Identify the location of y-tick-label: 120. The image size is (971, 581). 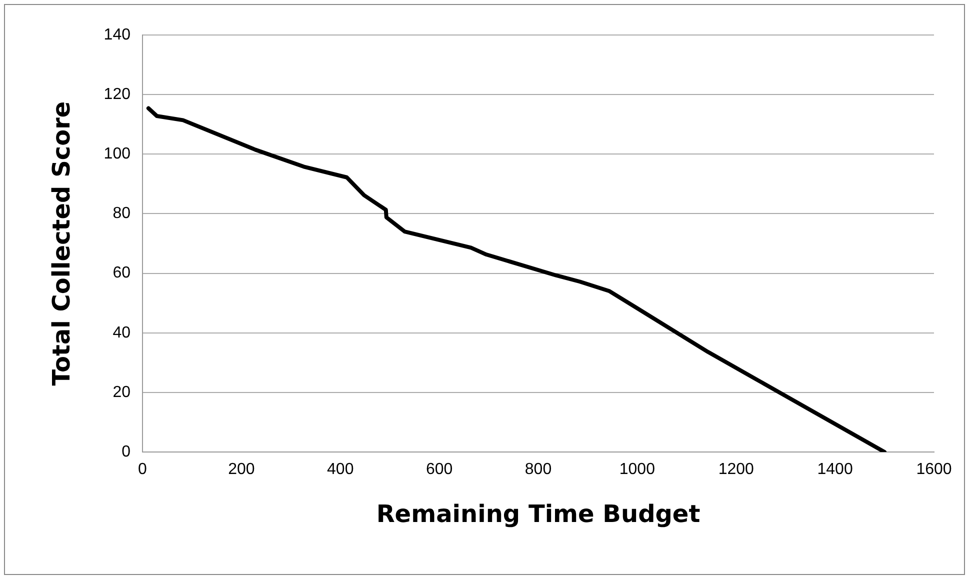
(117, 94).